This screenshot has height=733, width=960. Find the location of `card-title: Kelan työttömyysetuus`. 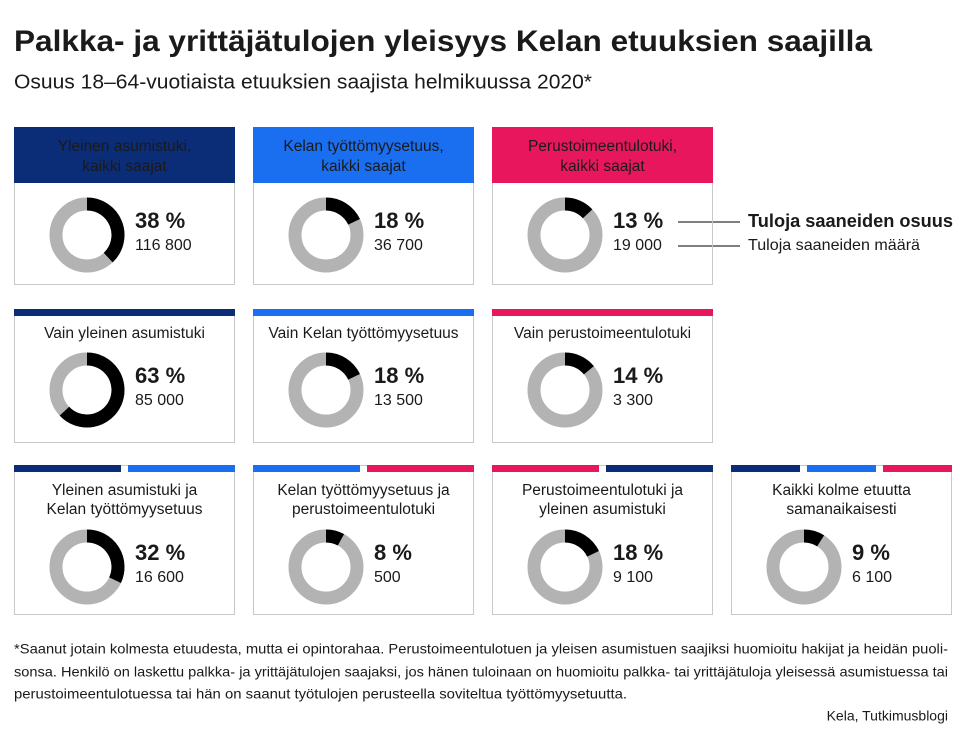

card-title: Kelan työttömyysetuus is located at coordinates (125, 509).